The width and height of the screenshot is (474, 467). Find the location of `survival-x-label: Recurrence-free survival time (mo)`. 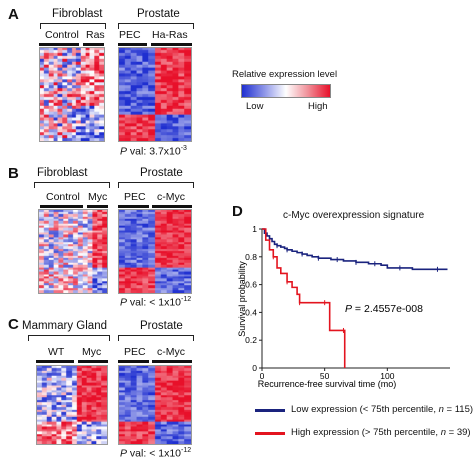

survival-x-label: Recurrence-free survival time (mo) is located at coordinates (327, 384).